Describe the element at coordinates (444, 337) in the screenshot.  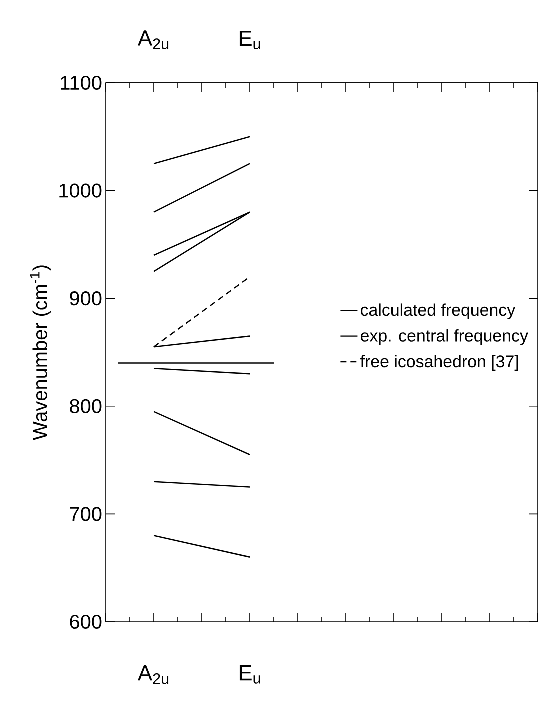
I see `legend-label: exp. central frequency` at that location.